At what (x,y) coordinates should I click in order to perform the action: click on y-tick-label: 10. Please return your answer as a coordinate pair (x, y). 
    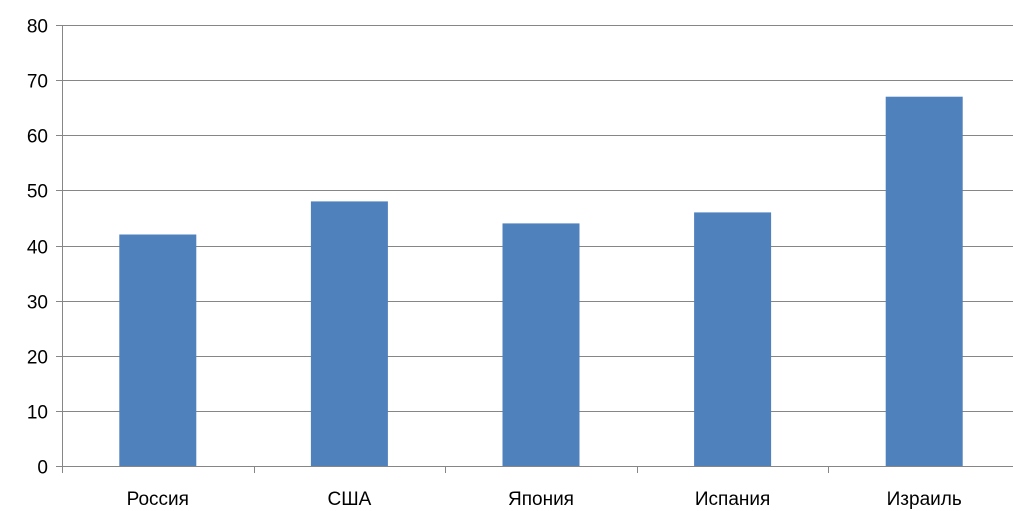
    Looking at the image, I should click on (37, 413).